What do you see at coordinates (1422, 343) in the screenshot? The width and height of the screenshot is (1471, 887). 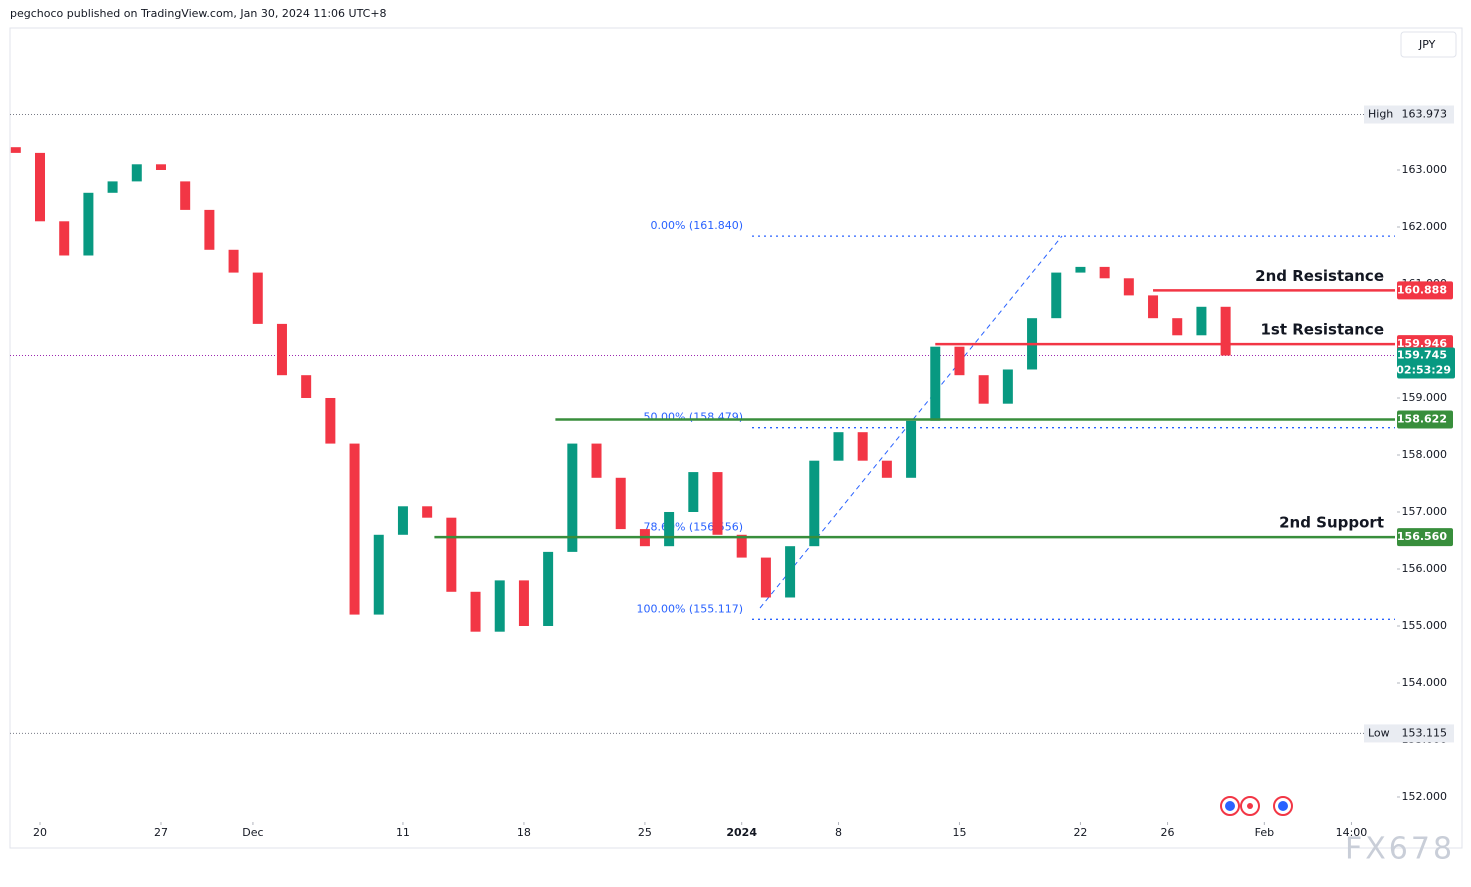 I see `level-value: 159.946` at bounding box center [1422, 343].